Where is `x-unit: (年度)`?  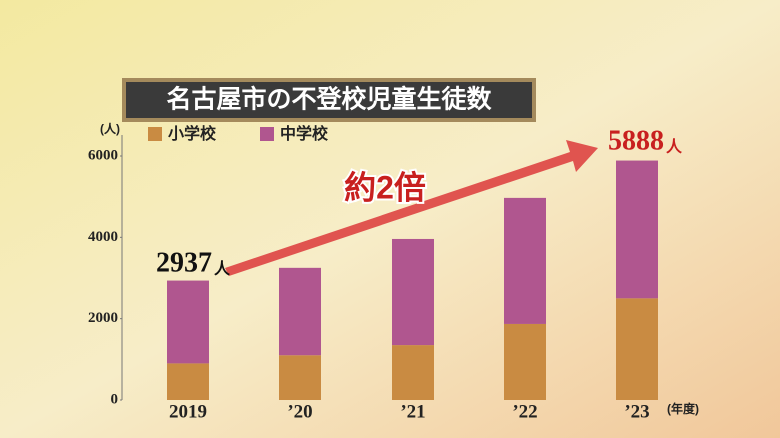 x-unit: (年度) is located at coordinates (683, 408).